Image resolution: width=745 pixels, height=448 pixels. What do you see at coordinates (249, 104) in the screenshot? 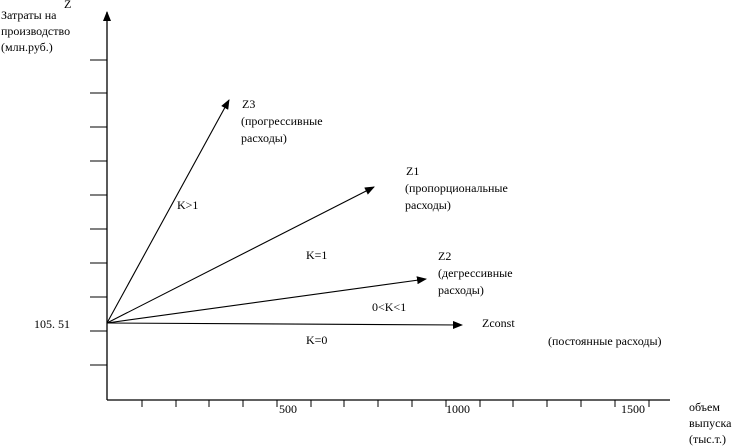
I see `z3-name: Z3` at bounding box center [249, 104].